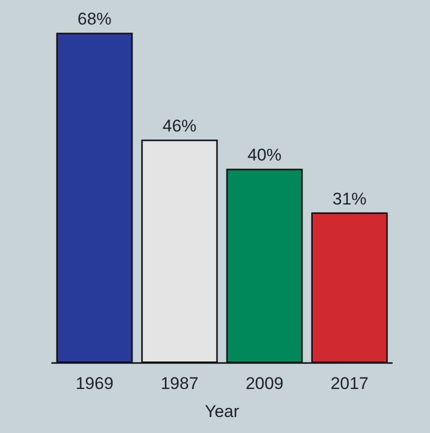 Image resolution: width=430 pixels, height=433 pixels. Describe the element at coordinates (95, 383) in the screenshot. I see `x-tick-label: 1969` at that location.